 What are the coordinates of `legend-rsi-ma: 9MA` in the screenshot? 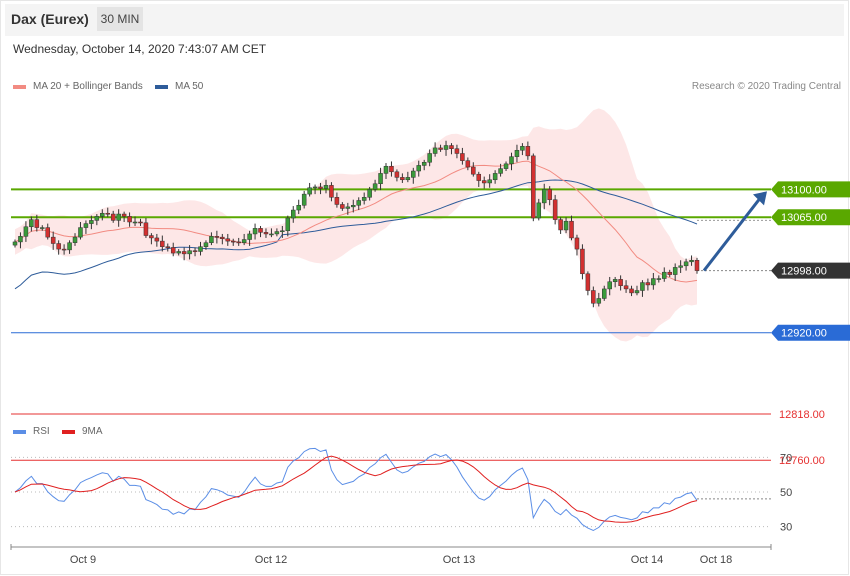 It's located at (82, 431).